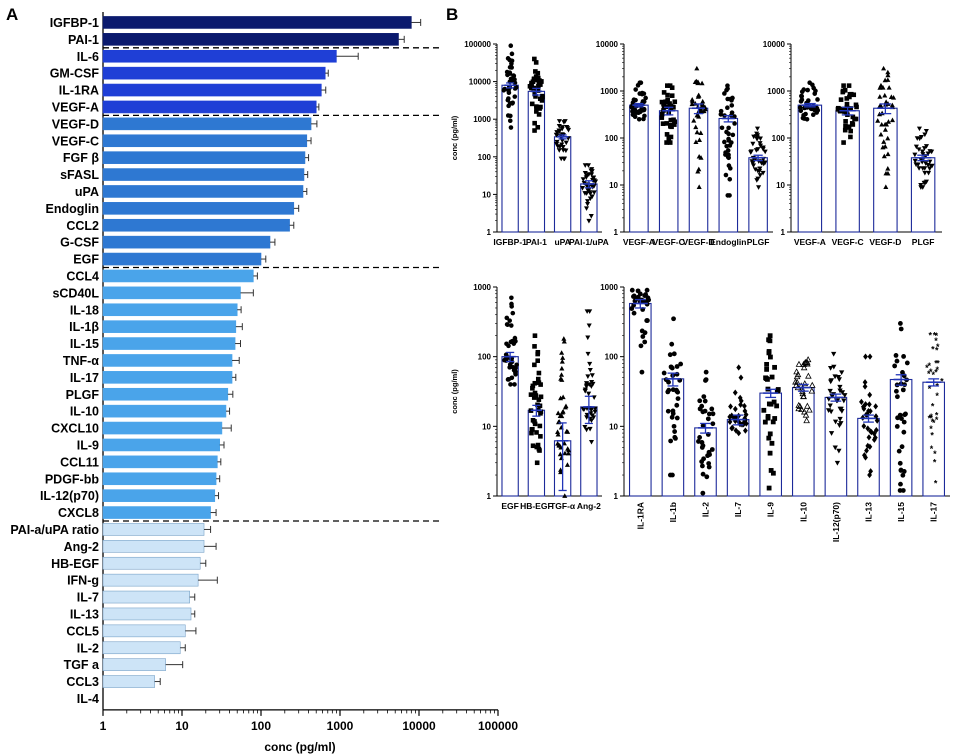 This screenshot has height=754, width=959. Describe the element at coordinates (75, 564) in the screenshot. I see `bar-label-hb-egf: HB-EGF` at that location.